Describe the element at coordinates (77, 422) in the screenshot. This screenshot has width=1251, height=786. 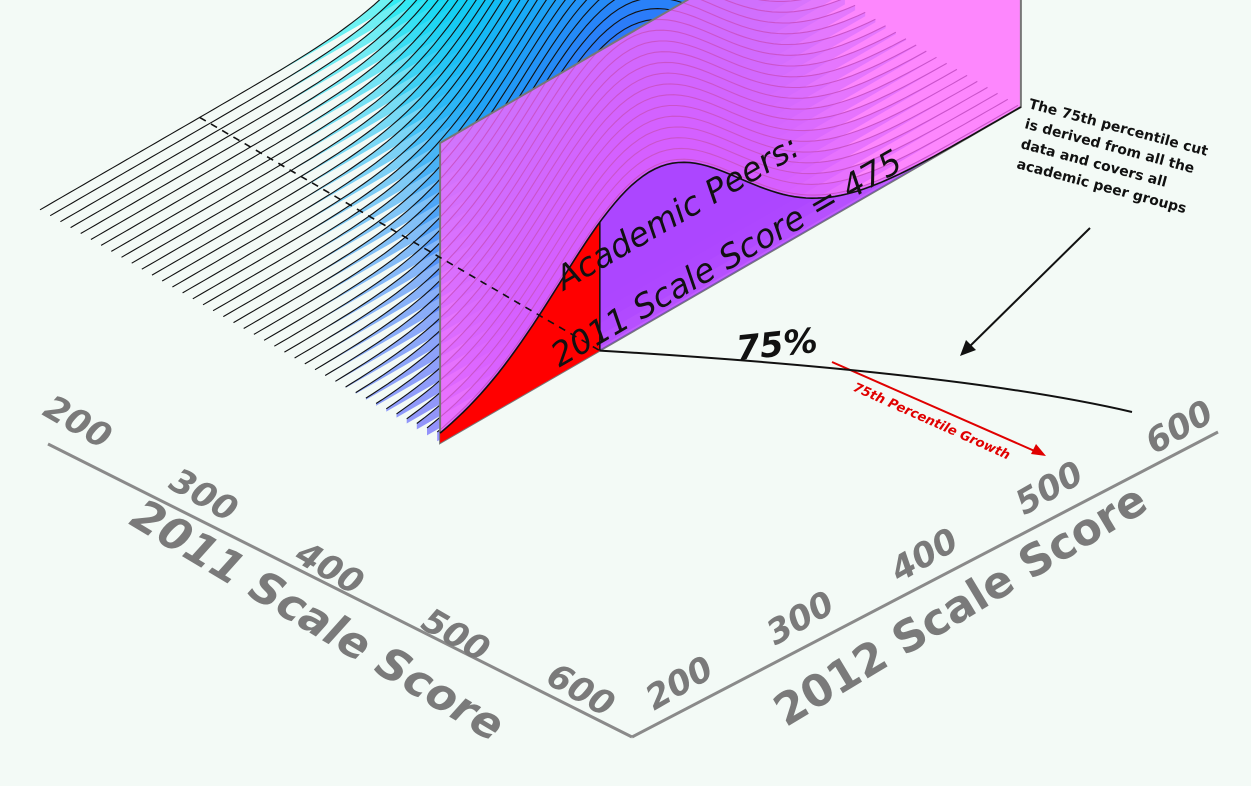
I see `x-tick-label: 200` at that location.